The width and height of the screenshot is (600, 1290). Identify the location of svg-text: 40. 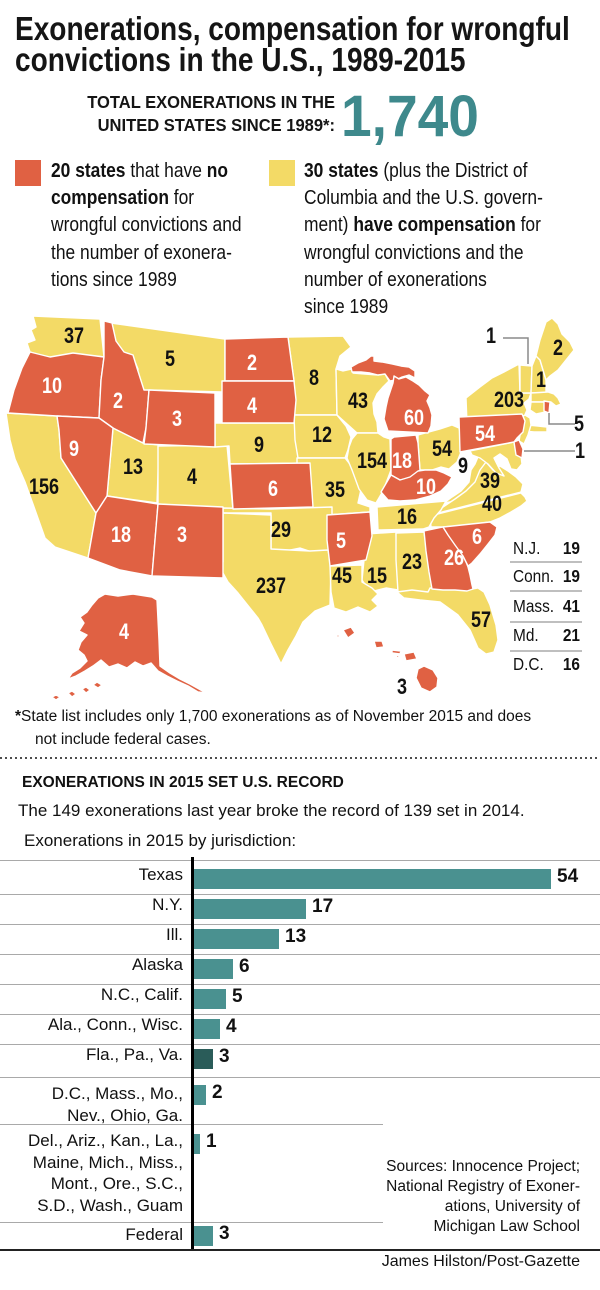
(492, 504).